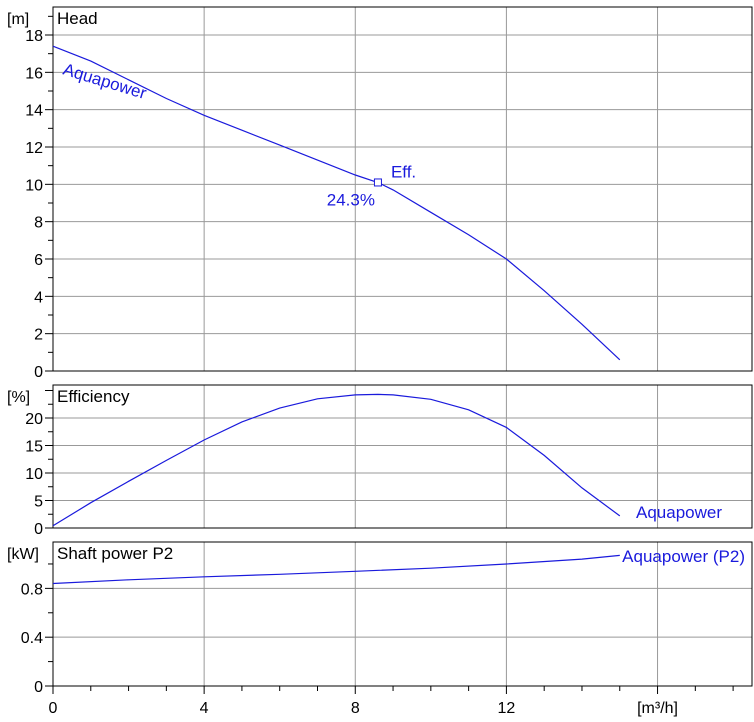 This screenshot has width=754, height=722. Describe the element at coordinates (657, 708) in the screenshot. I see `x-axis-unit: [m³/h]` at that location.